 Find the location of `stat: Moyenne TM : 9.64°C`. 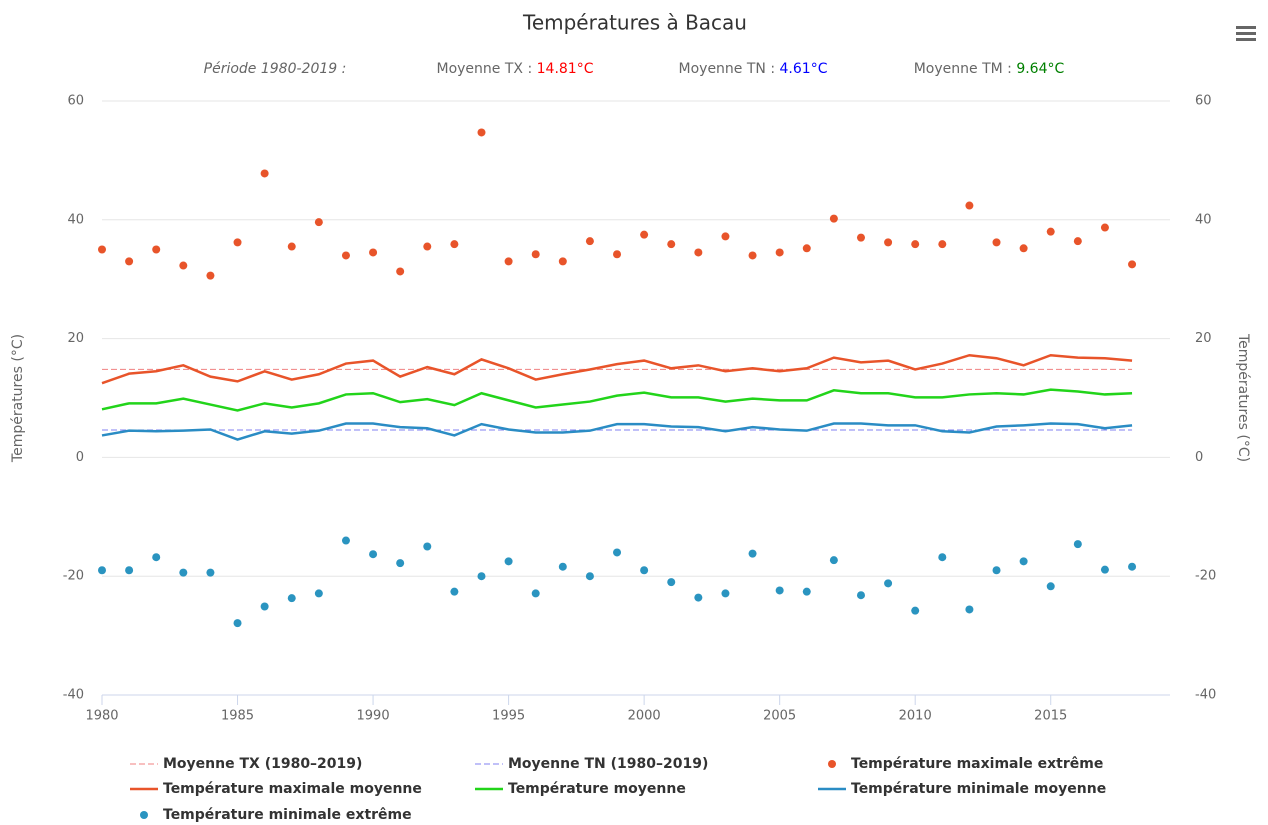

stat: Moyenne TM : 9.64°C is located at coordinates (989, 69).